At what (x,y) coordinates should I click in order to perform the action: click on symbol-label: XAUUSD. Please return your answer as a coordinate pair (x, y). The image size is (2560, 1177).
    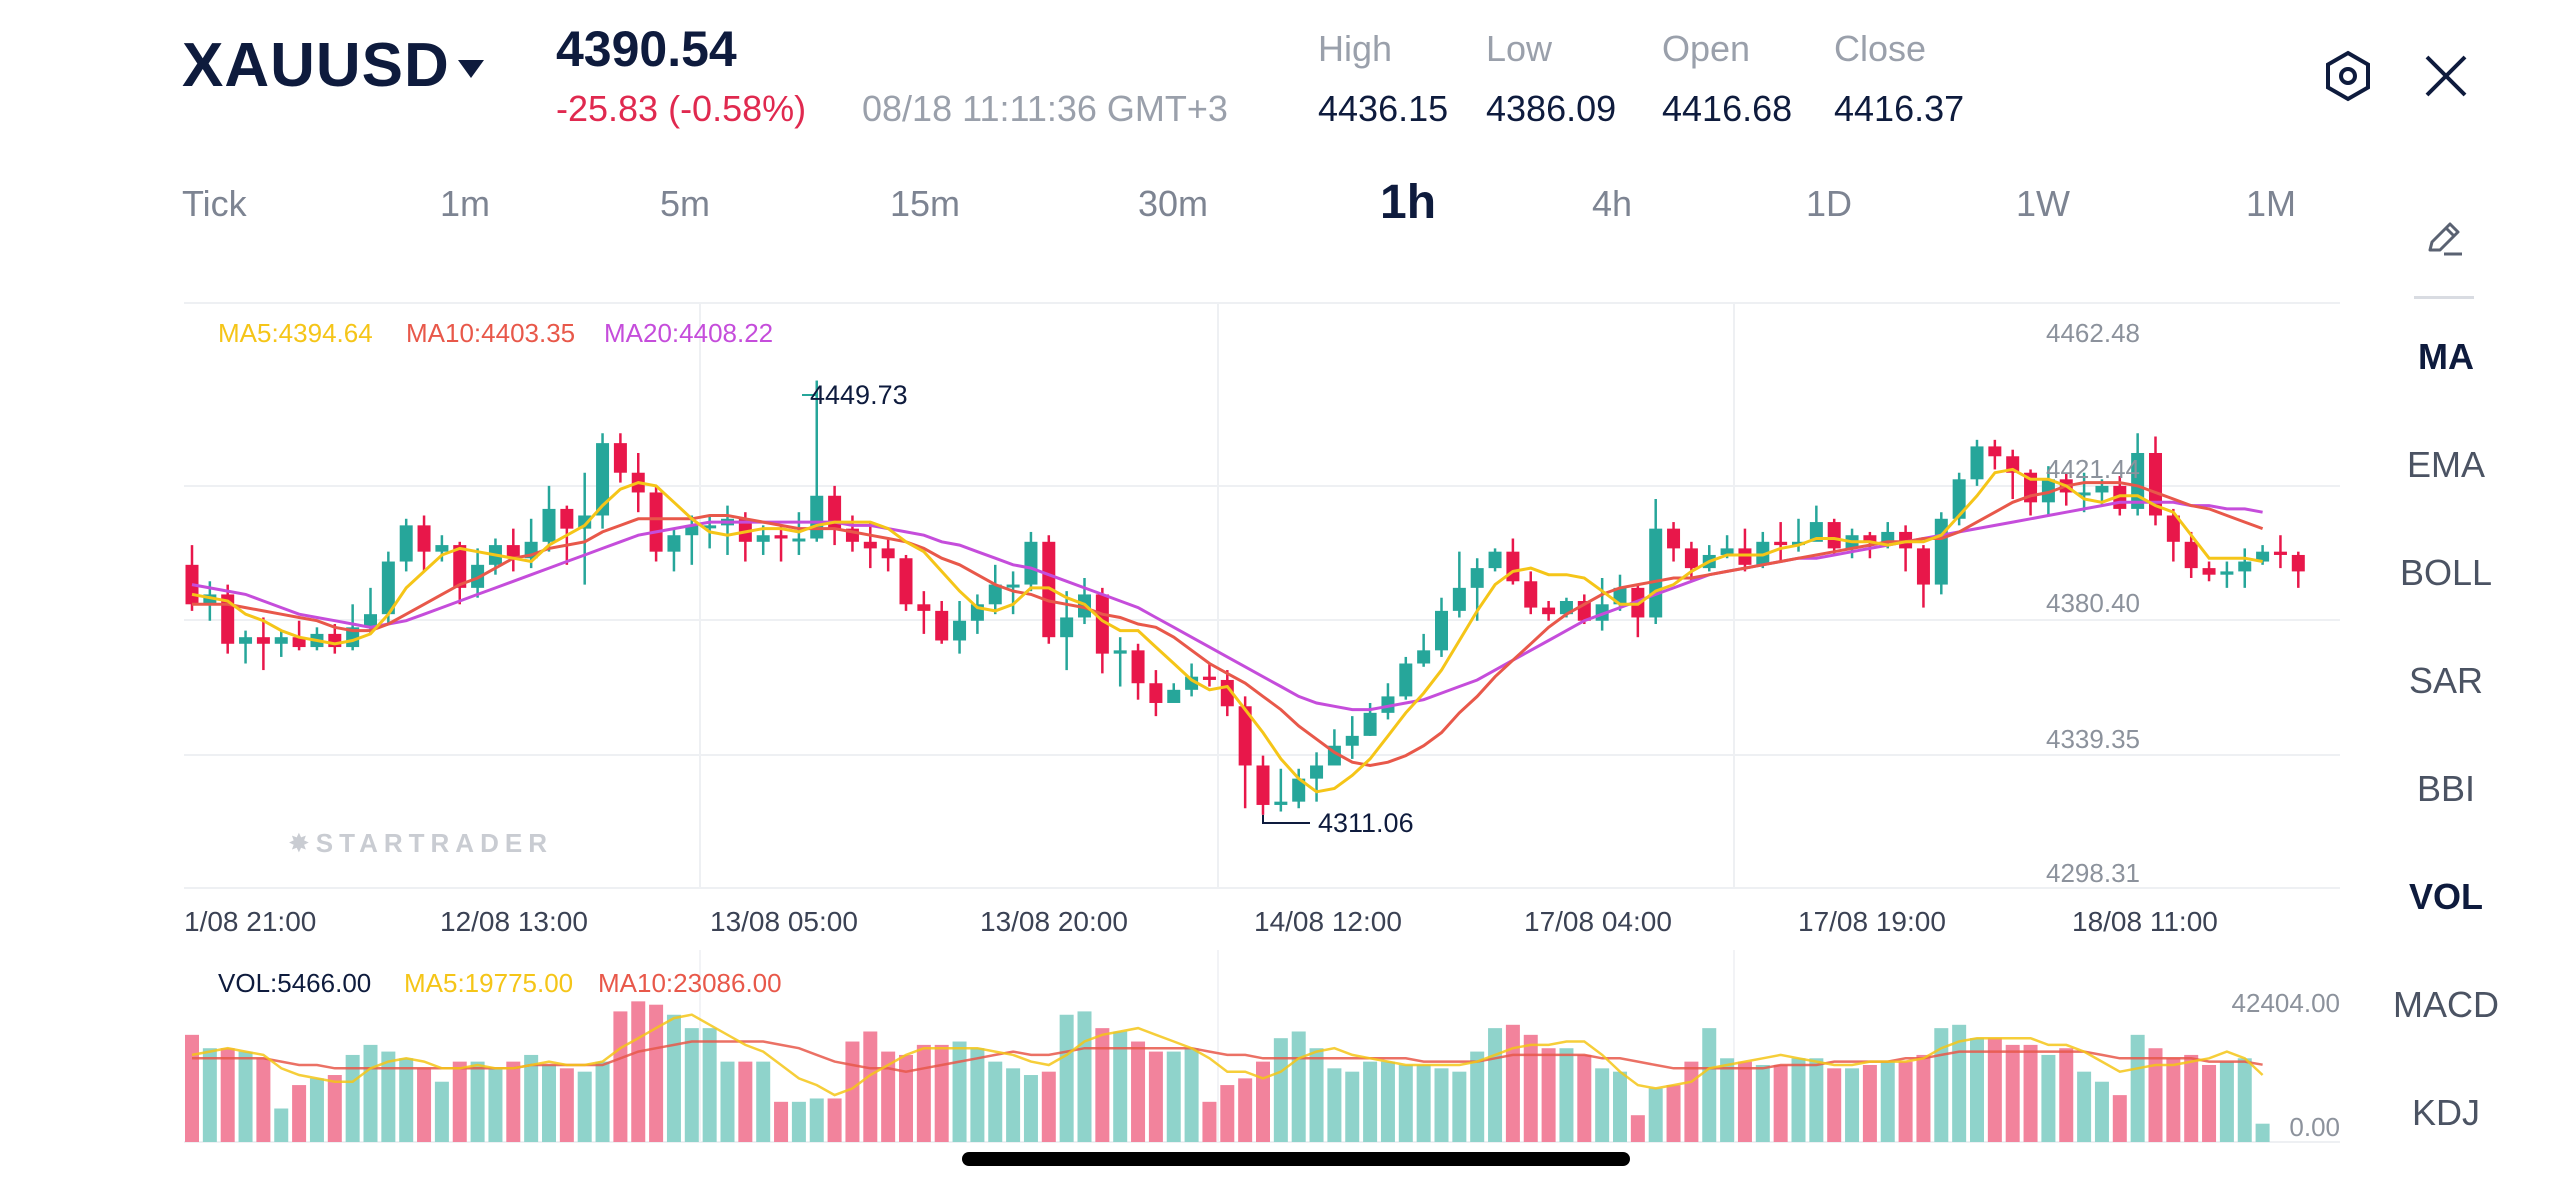
    Looking at the image, I should click on (316, 65).